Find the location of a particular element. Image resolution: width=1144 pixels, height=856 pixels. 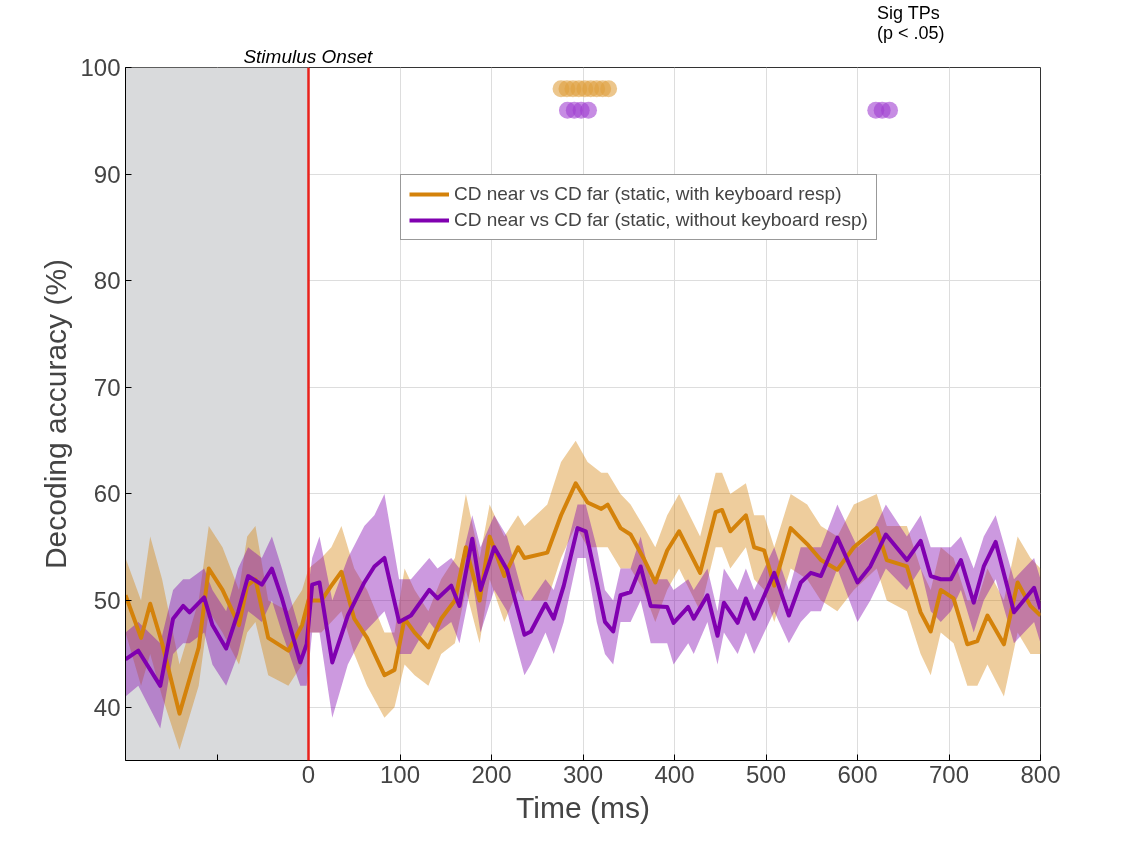

x-tick-label: 400 is located at coordinates (674, 774).